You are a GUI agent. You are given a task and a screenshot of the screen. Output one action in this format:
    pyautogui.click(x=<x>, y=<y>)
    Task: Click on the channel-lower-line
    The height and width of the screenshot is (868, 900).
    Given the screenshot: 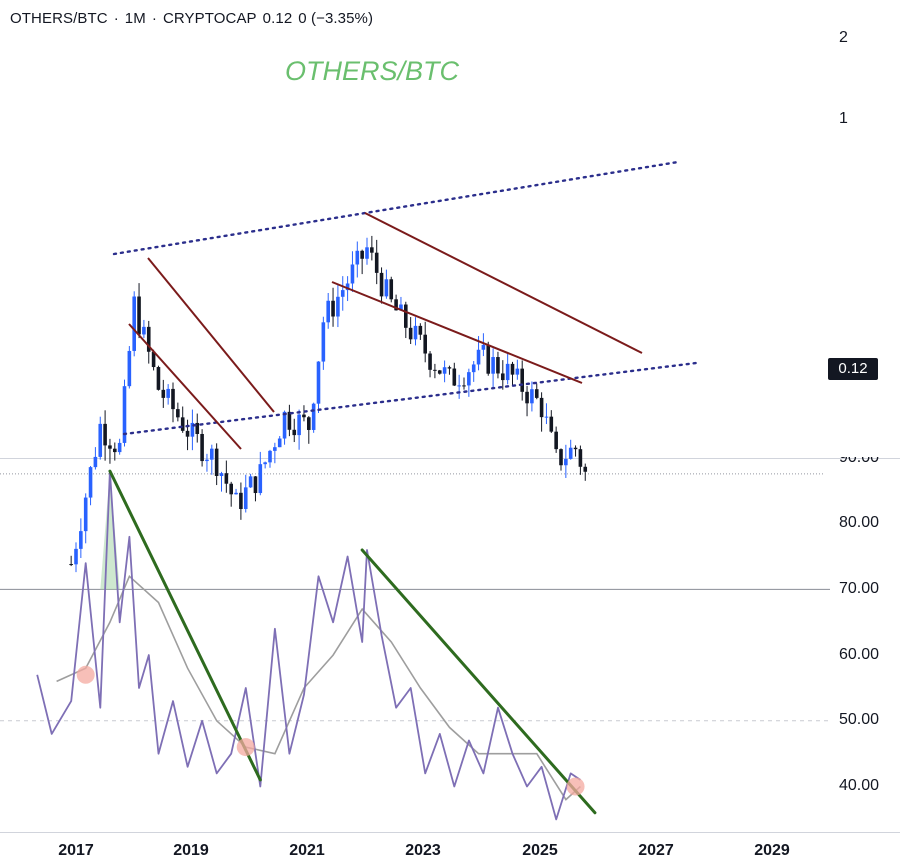 What is the action you would take?
    pyautogui.click(x=410, y=398)
    